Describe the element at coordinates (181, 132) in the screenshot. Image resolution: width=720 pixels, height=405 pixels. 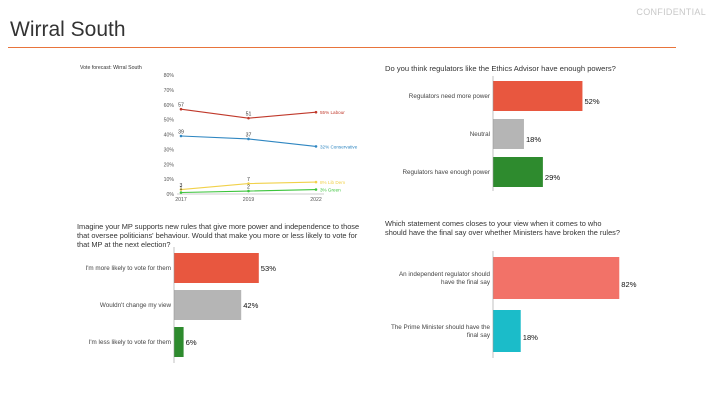
I see `data-label: 39` at that location.